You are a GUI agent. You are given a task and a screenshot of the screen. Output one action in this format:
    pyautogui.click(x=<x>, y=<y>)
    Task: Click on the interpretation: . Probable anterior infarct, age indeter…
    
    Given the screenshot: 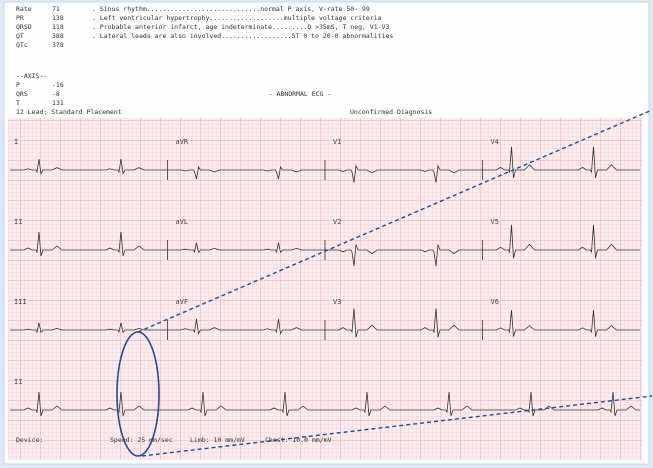 What is the action you would take?
    pyautogui.click(x=240, y=27)
    